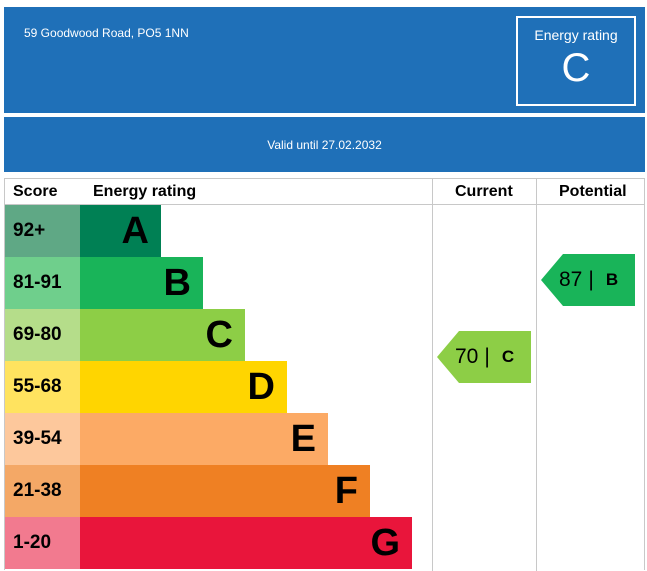 The height and width of the screenshot is (571, 647). What do you see at coordinates (42, 491) in the screenshot?
I see `band-score-f: 21-38` at bounding box center [42, 491].